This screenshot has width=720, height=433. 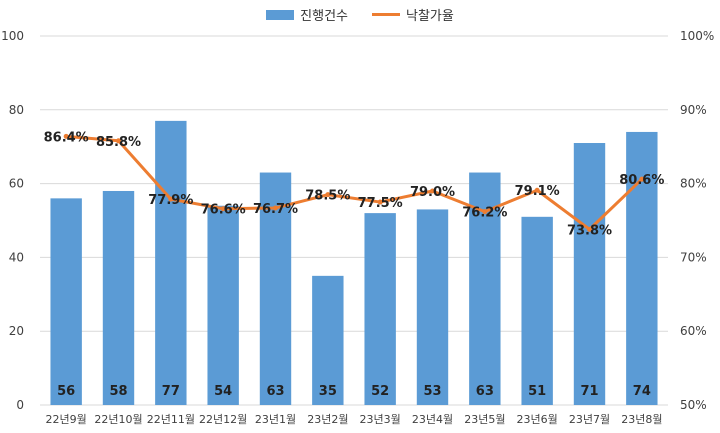 I want to click on bar-value-label: 71, so click(x=589, y=391).